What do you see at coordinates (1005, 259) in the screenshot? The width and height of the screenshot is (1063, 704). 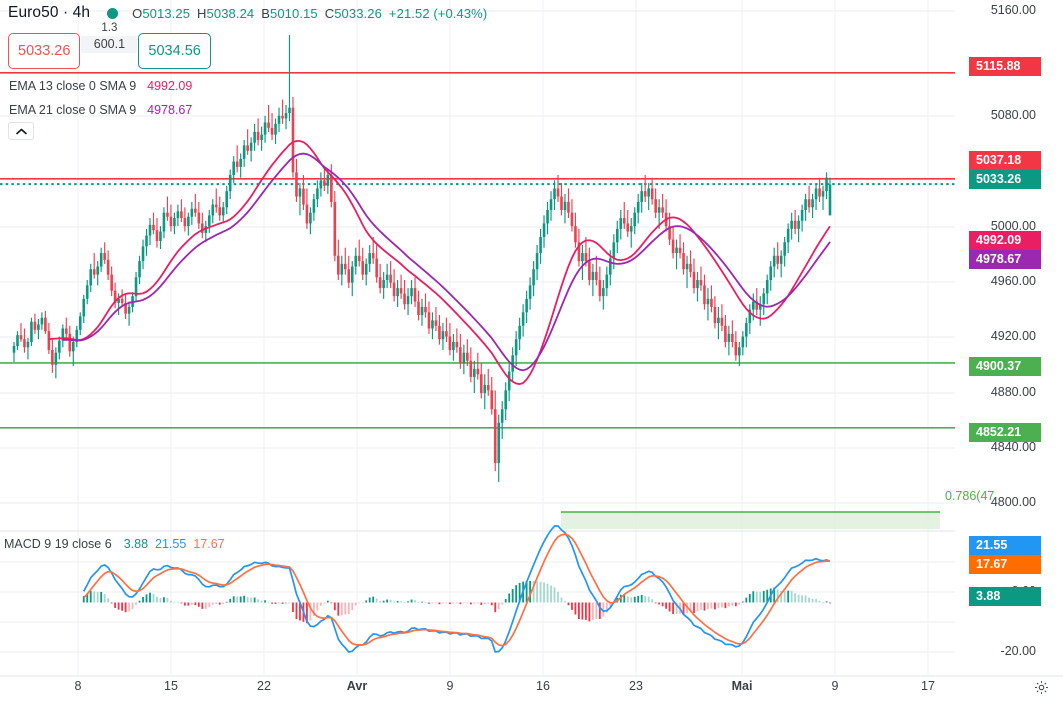 I see `ema21-badge: 4978.67` at bounding box center [1005, 259].